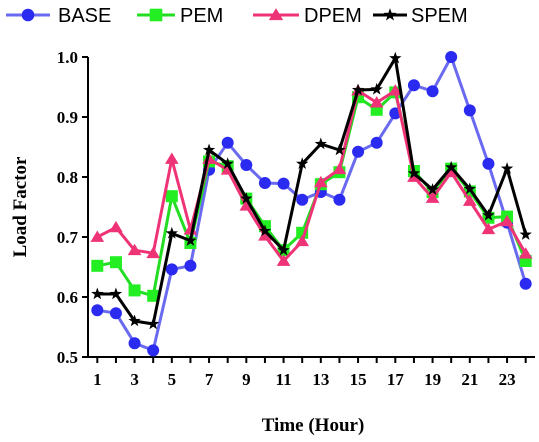  I want to click on y-axis-title: Load Factor, so click(20, 206).